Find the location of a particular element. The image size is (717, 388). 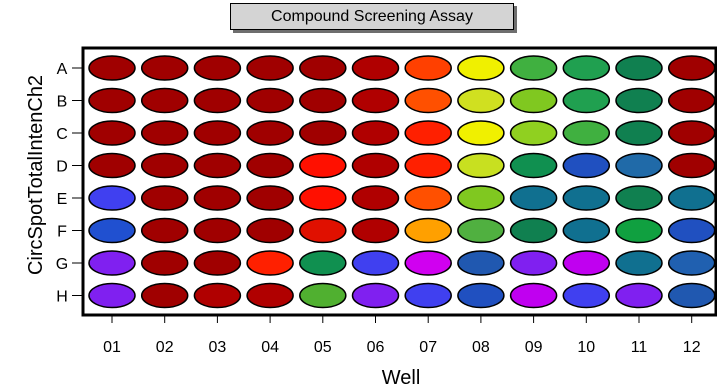

well-B05 is located at coordinates (323, 100).